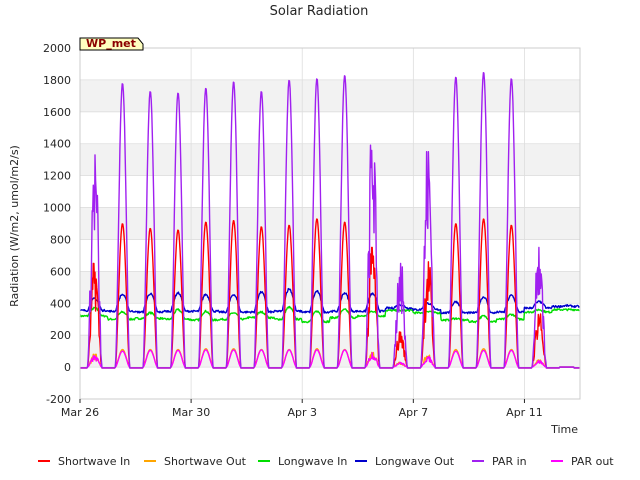 This screenshot has height=480, width=640. What do you see at coordinates (302, 412) in the screenshot?
I see `x-tick-label: Apr 3` at bounding box center [302, 412].